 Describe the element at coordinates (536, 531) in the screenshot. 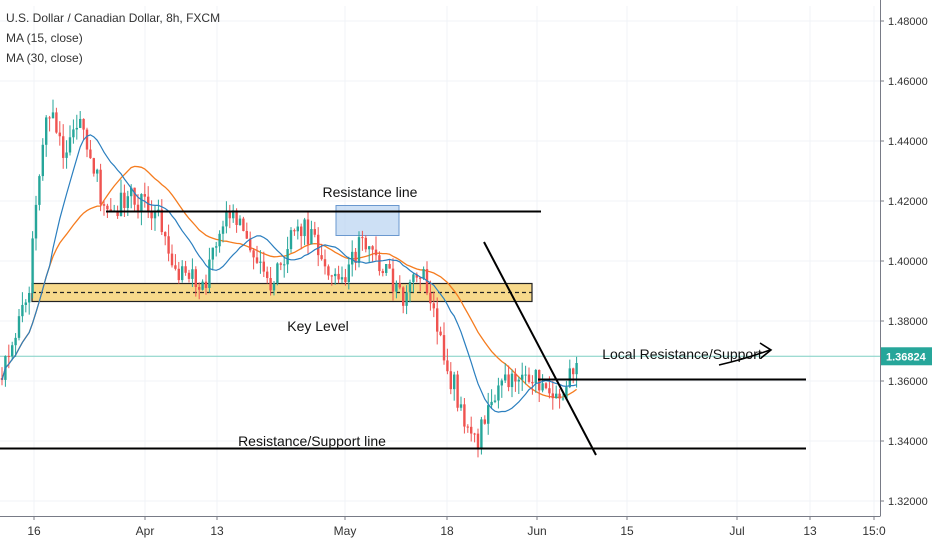

I see `time-tick-label: Jun` at that location.